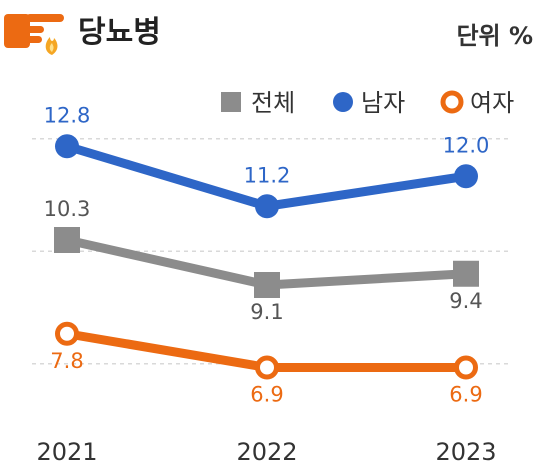  I want to click on legend: 전체 남자 여자, so click(367, 103).